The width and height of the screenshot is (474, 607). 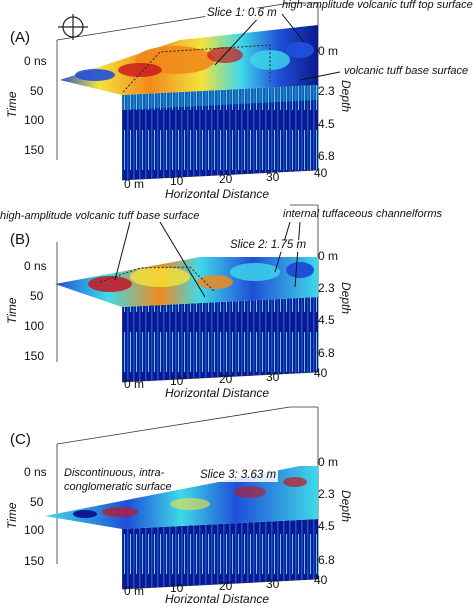 What do you see at coordinates (20, 37) in the screenshot?
I see `panel-label: (A)` at bounding box center [20, 37].